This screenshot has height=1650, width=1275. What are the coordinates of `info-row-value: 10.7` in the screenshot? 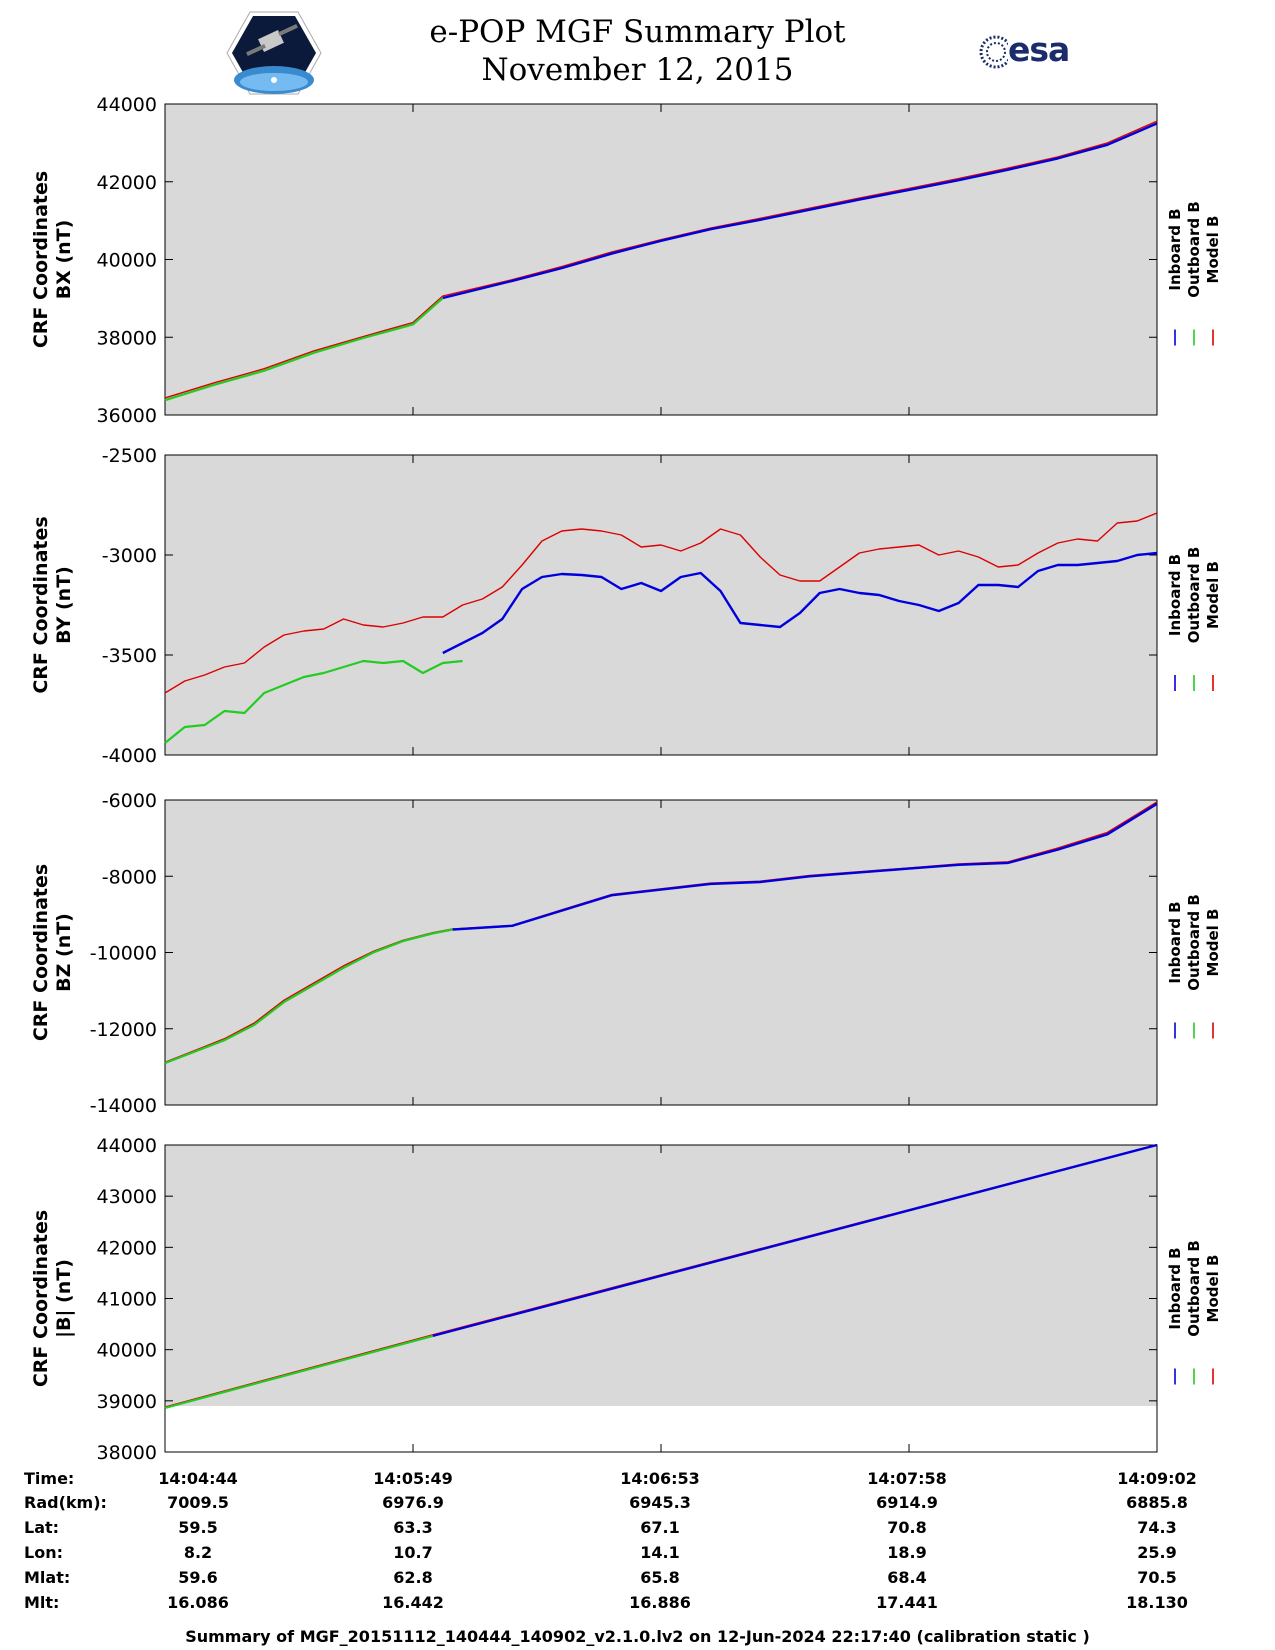 It's located at (412, 1552).